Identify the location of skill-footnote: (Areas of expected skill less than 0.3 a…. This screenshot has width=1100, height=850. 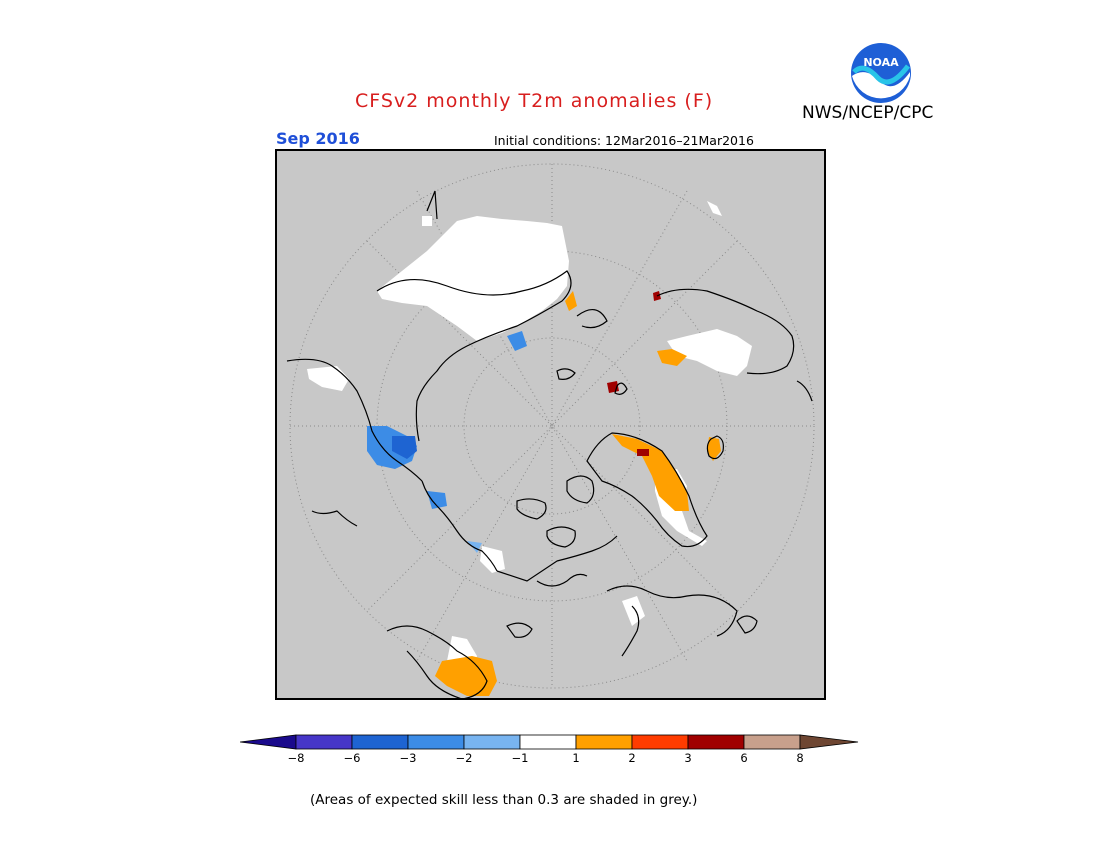
(504, 800).